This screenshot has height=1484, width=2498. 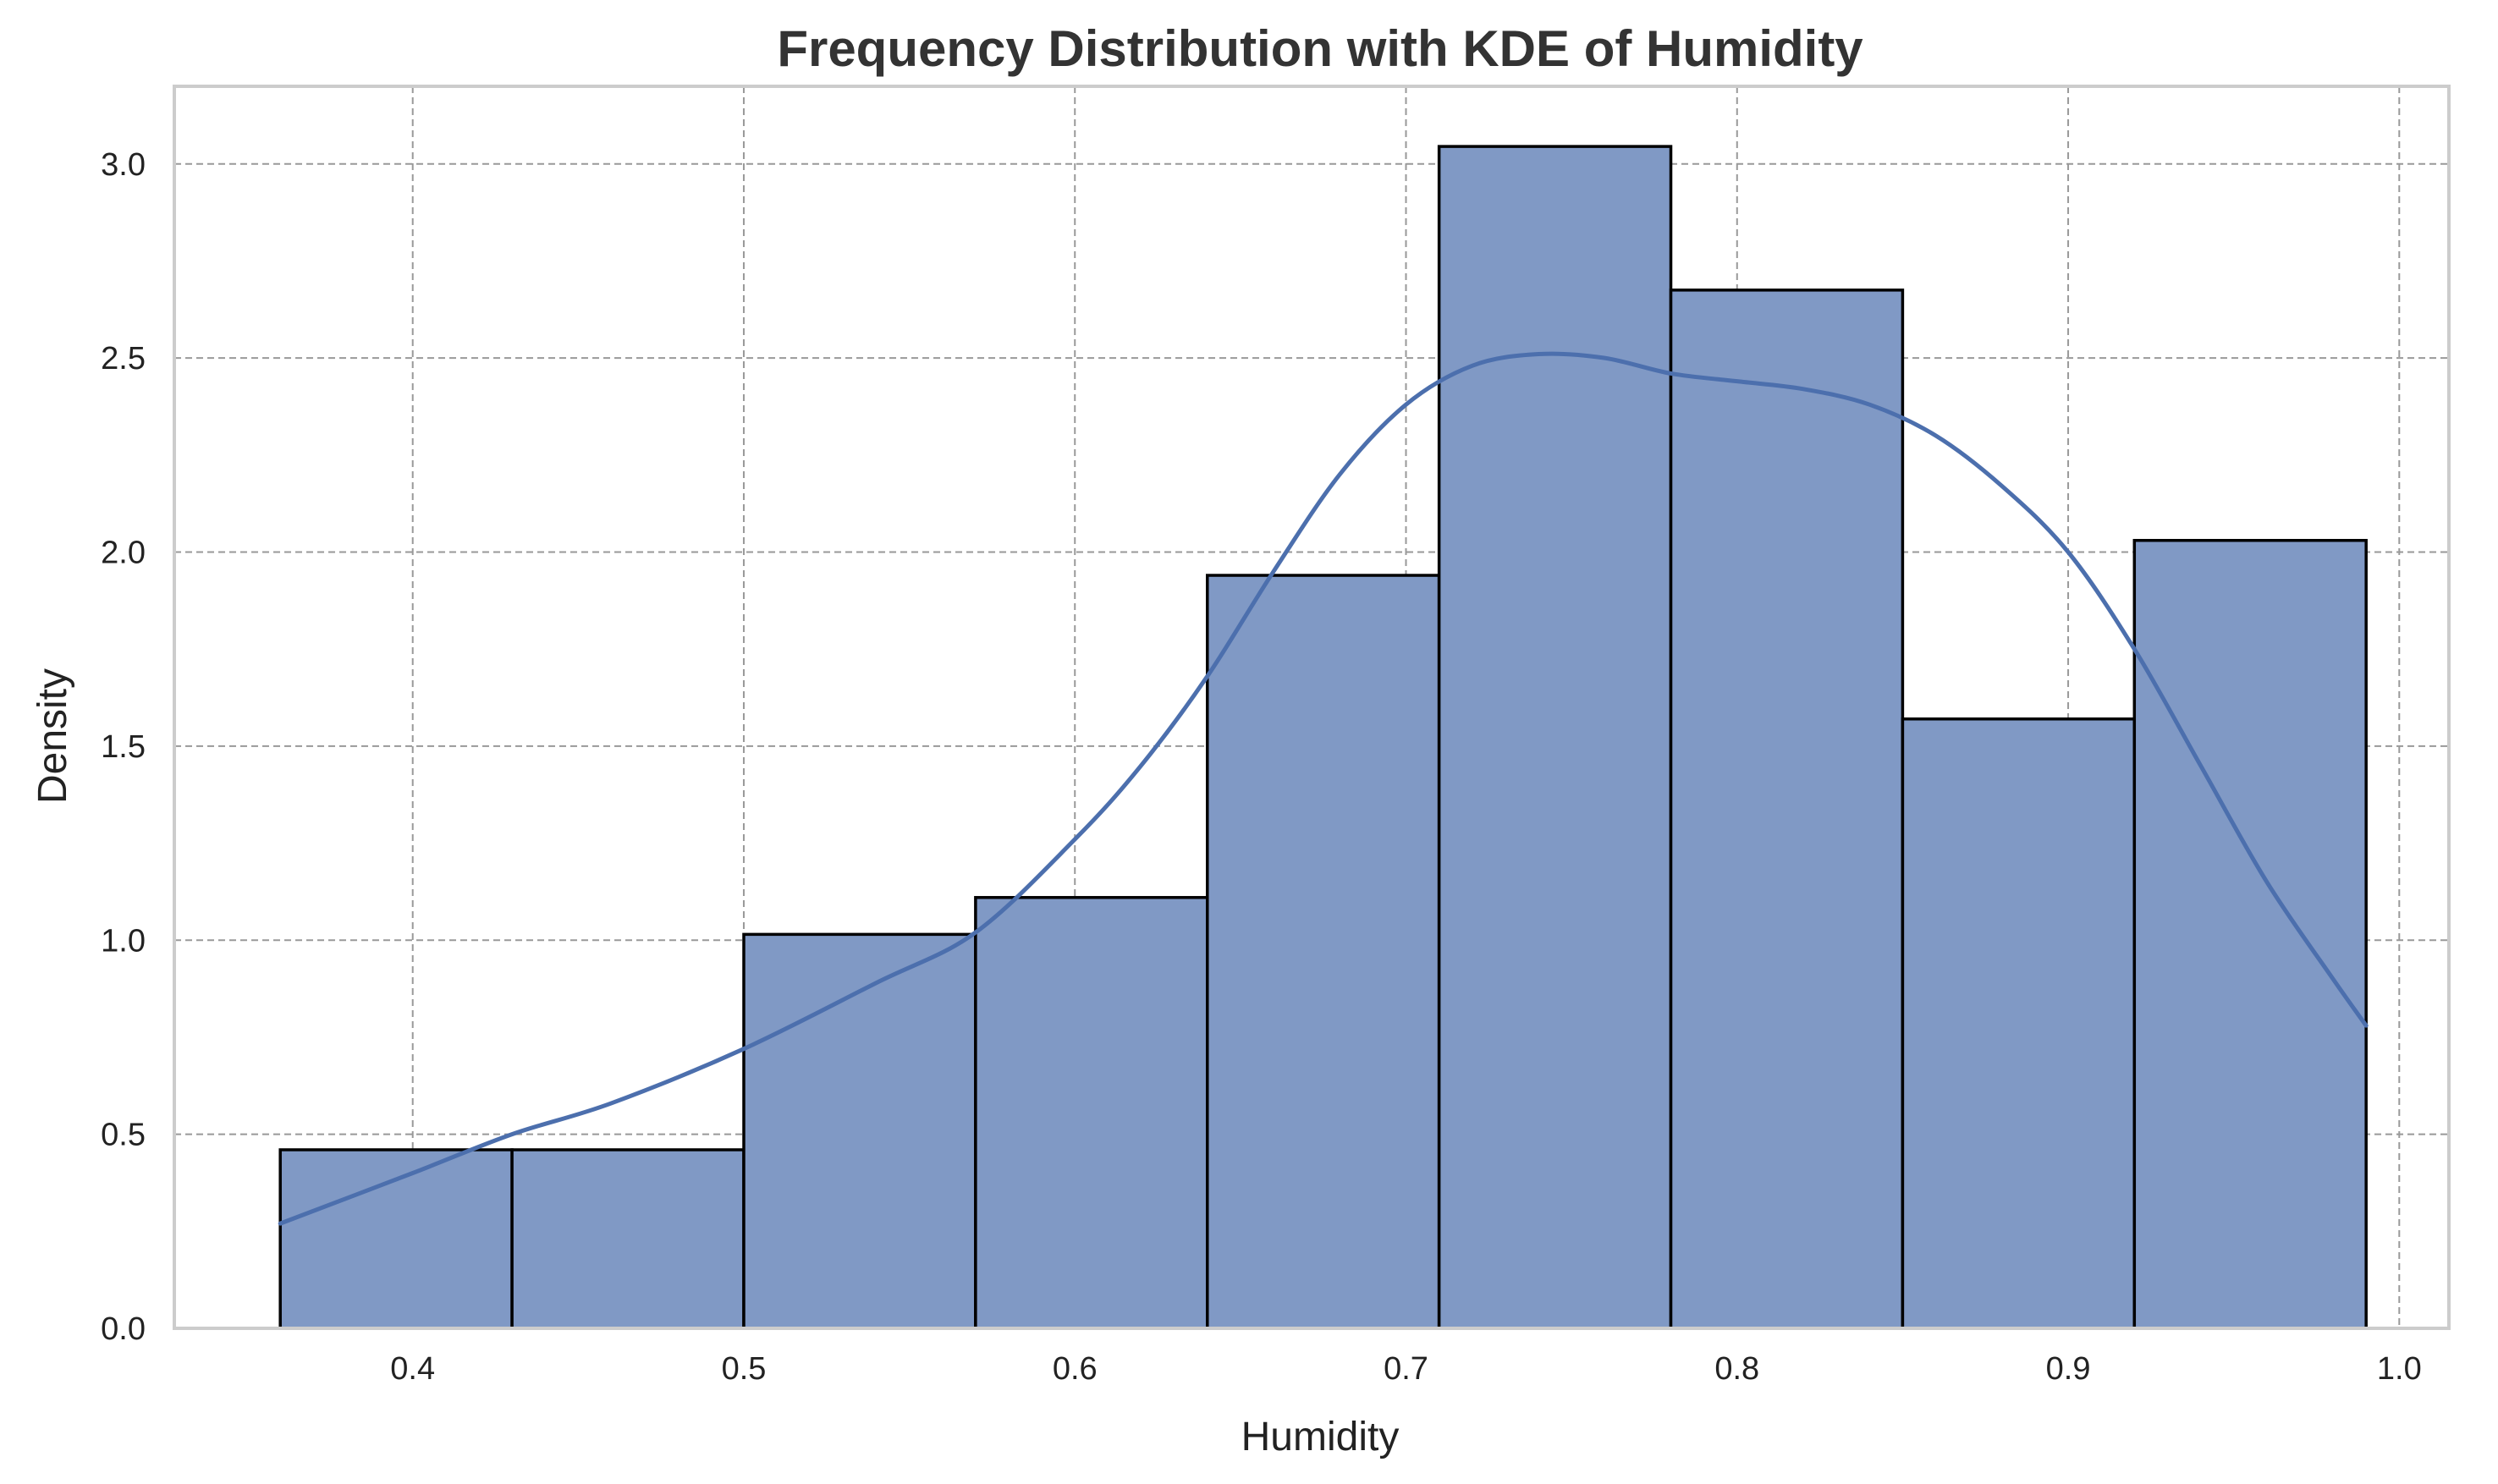 What do you see at coordinates (2068, 1369) in the screenshot?
I see `x-tick-label: 0.9` at bounding box center [2068, 1369].